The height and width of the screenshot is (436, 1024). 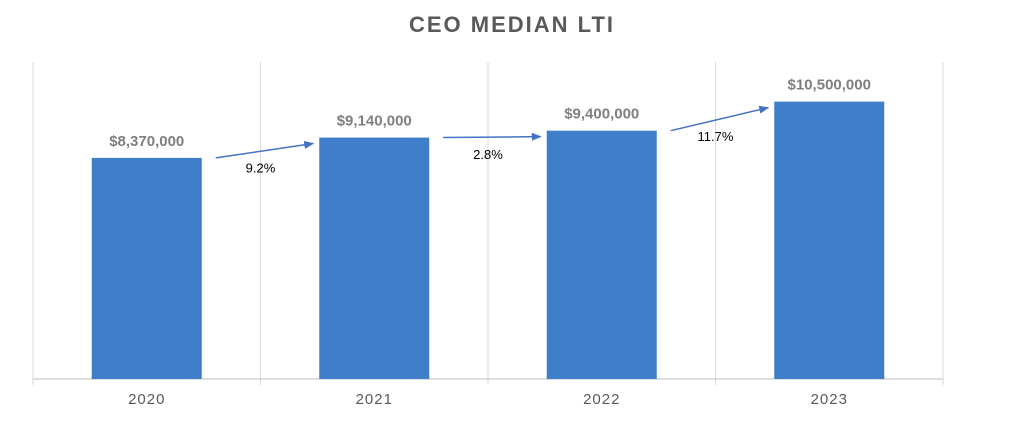 I want to click on change-arrows, so click(x=492, y=132).